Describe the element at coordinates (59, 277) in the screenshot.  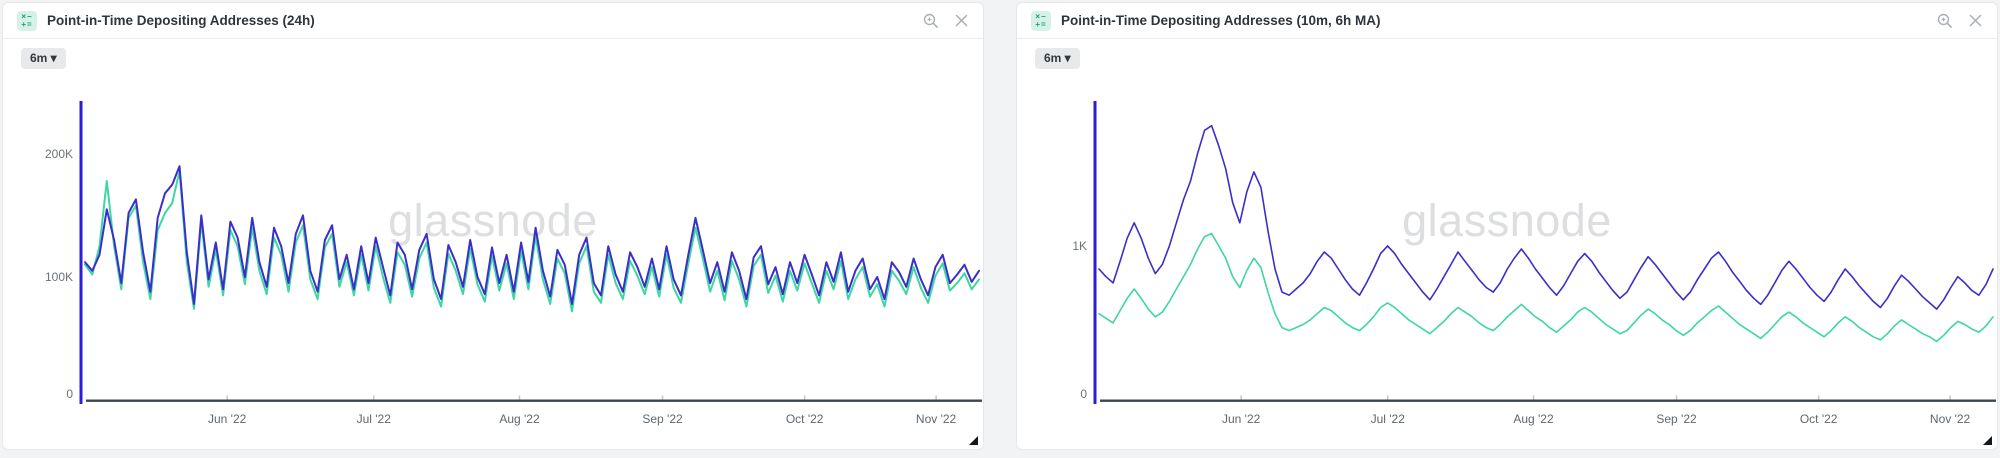
I see `y-tick-label: 100K` at that location.